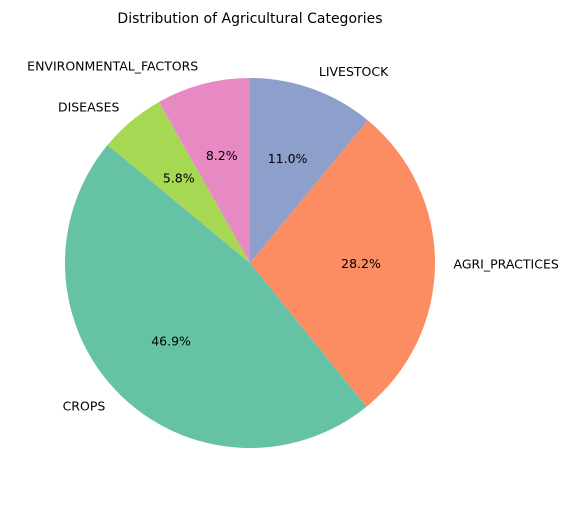 The width and height of the screenshot is (580, 509). I want to click on pie-slice-environmental-factors, so click(204, 170).